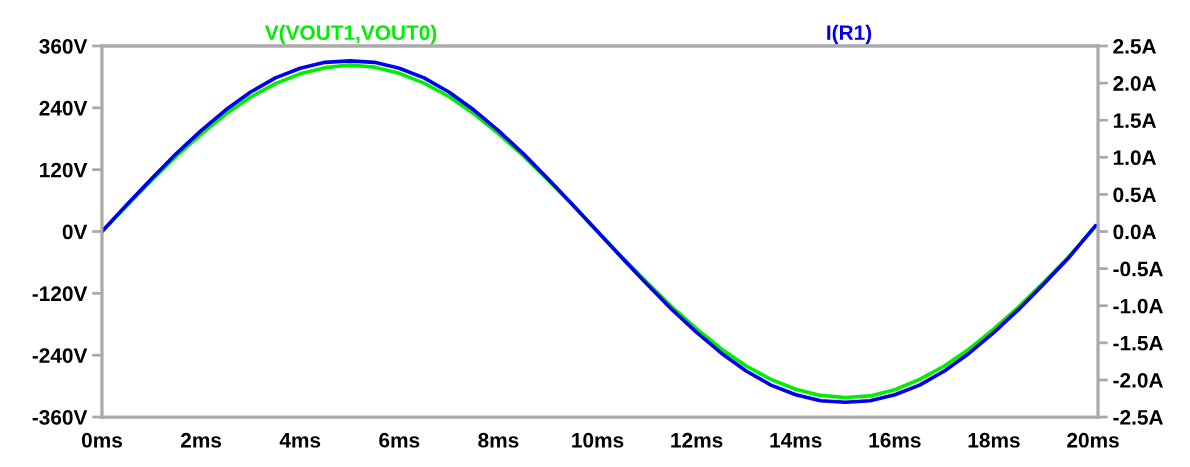  I want to click on x-tick-label: 12ms, so click(697, 440).